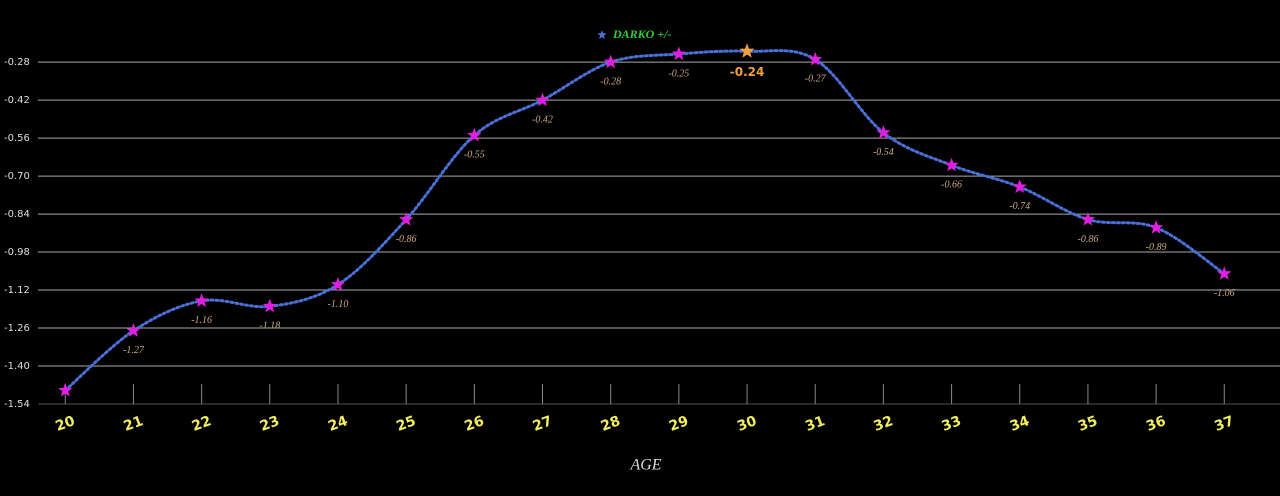 The height and width of the screenshot is (496, 1280). Describe the element at coordinates (1156, 424) in the screenshot. I see `x-tick-label: 36` at that location.